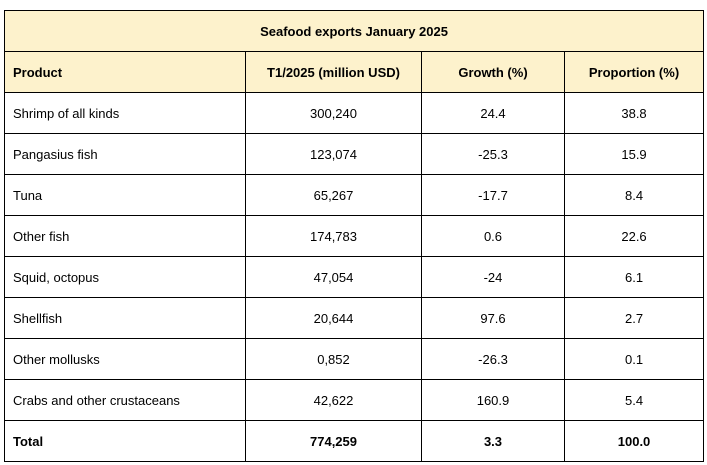  What do you see at coordinates (634, 359) in the screenshot?
I see `cell-proportion: 0.1` at bounding box center [634, 359].